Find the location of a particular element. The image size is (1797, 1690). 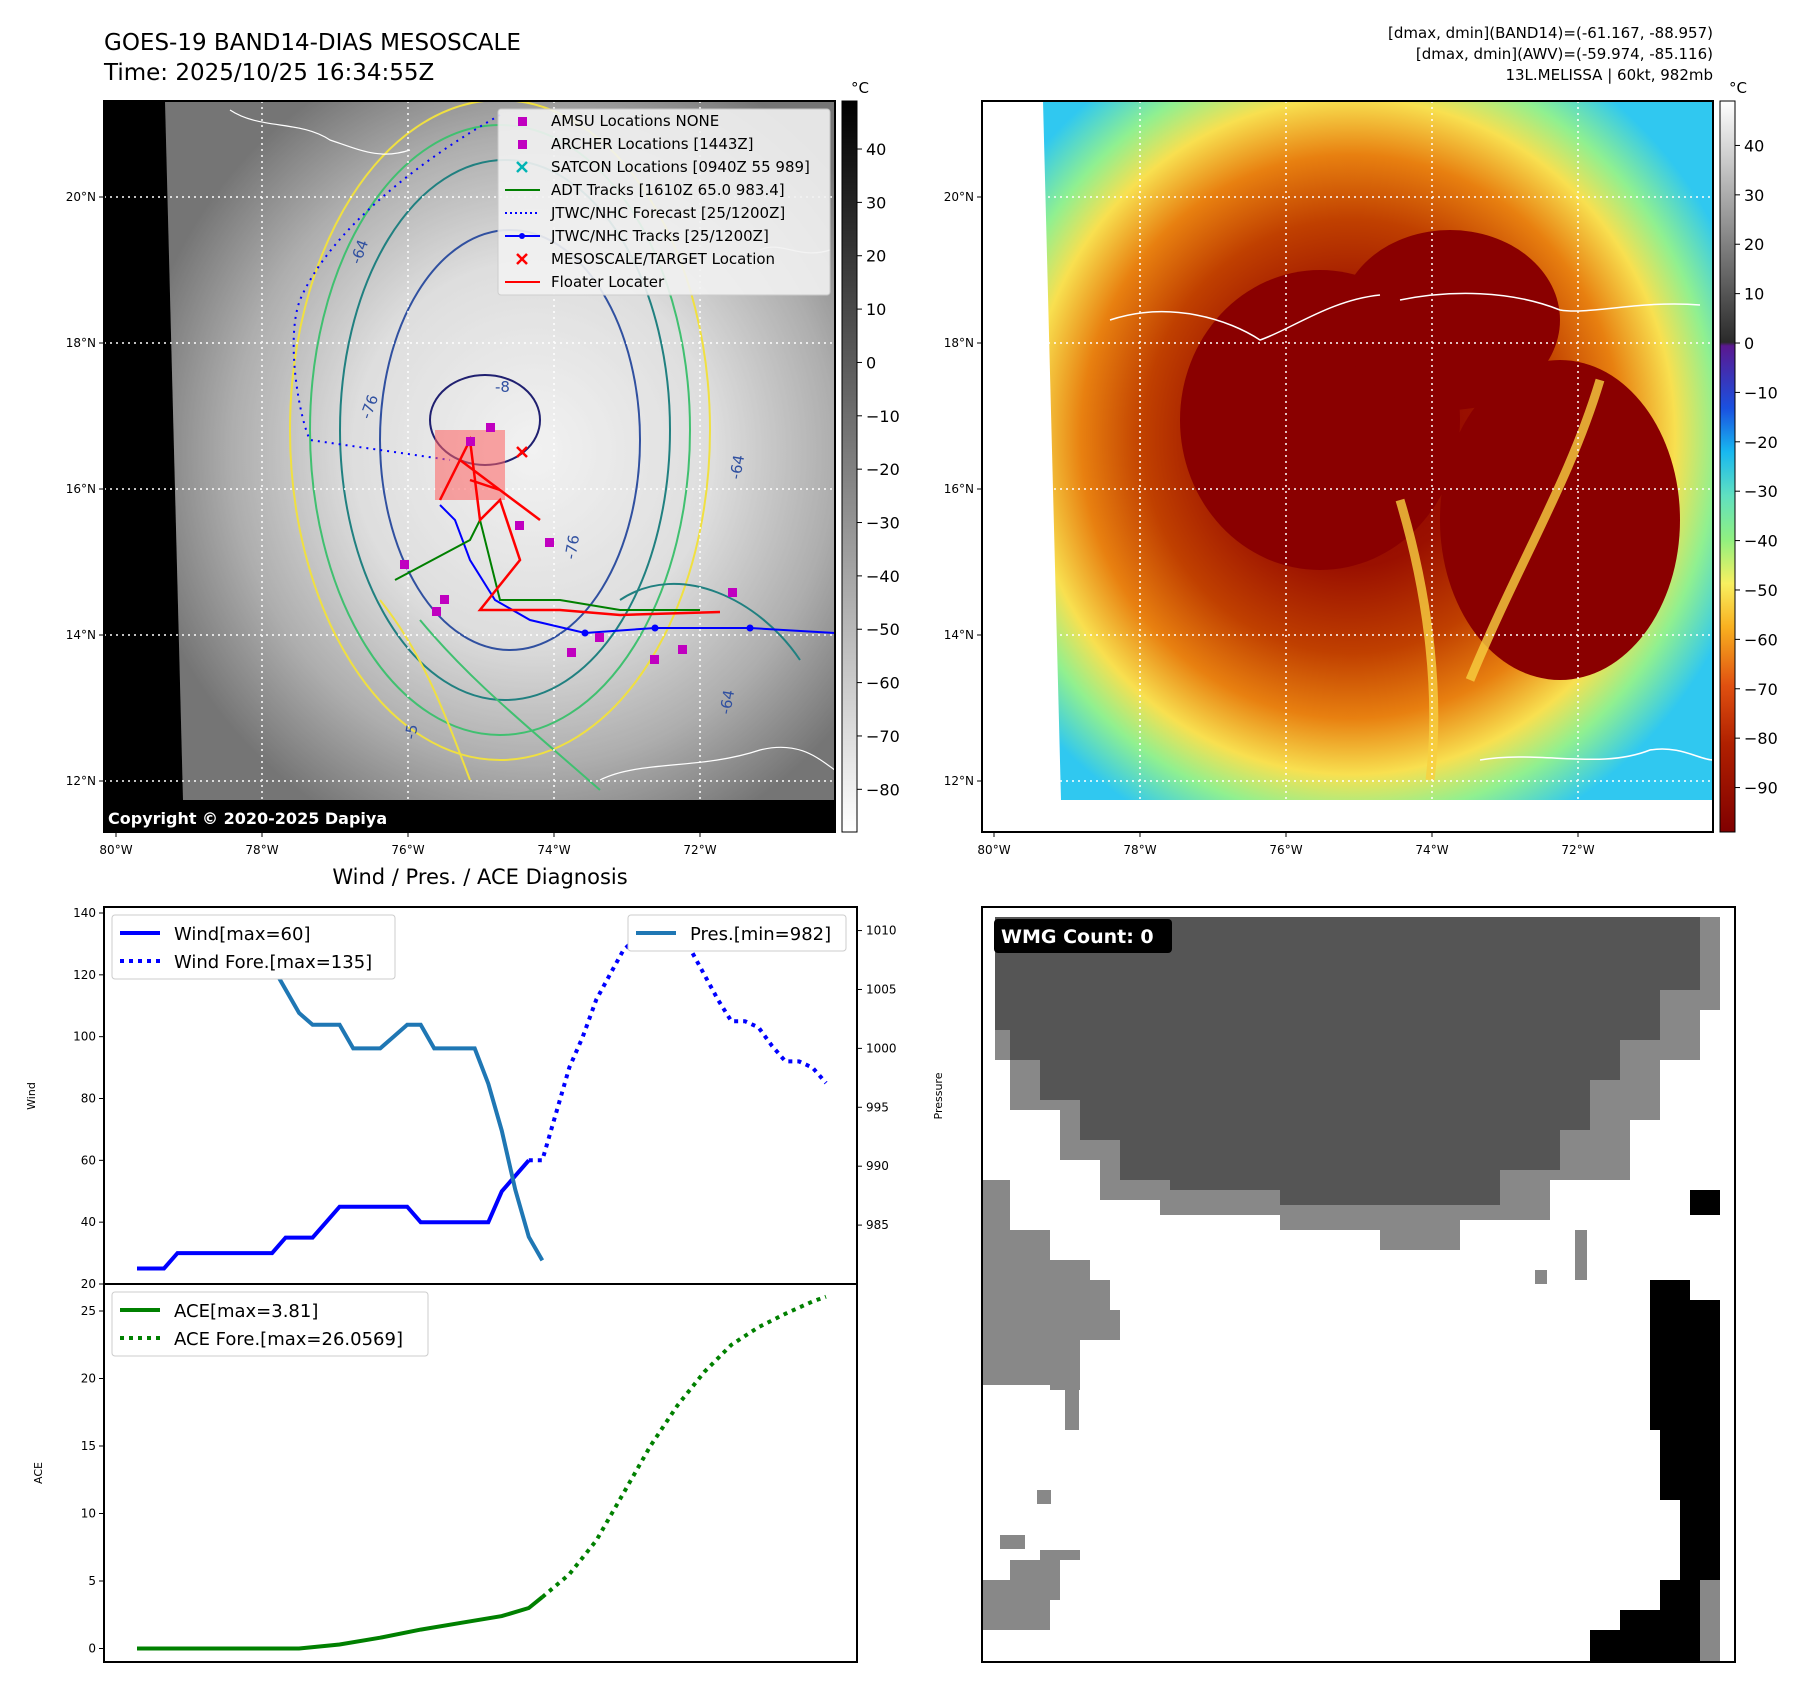

legend-label: Floater Locater is located at coordinates (608, 282).